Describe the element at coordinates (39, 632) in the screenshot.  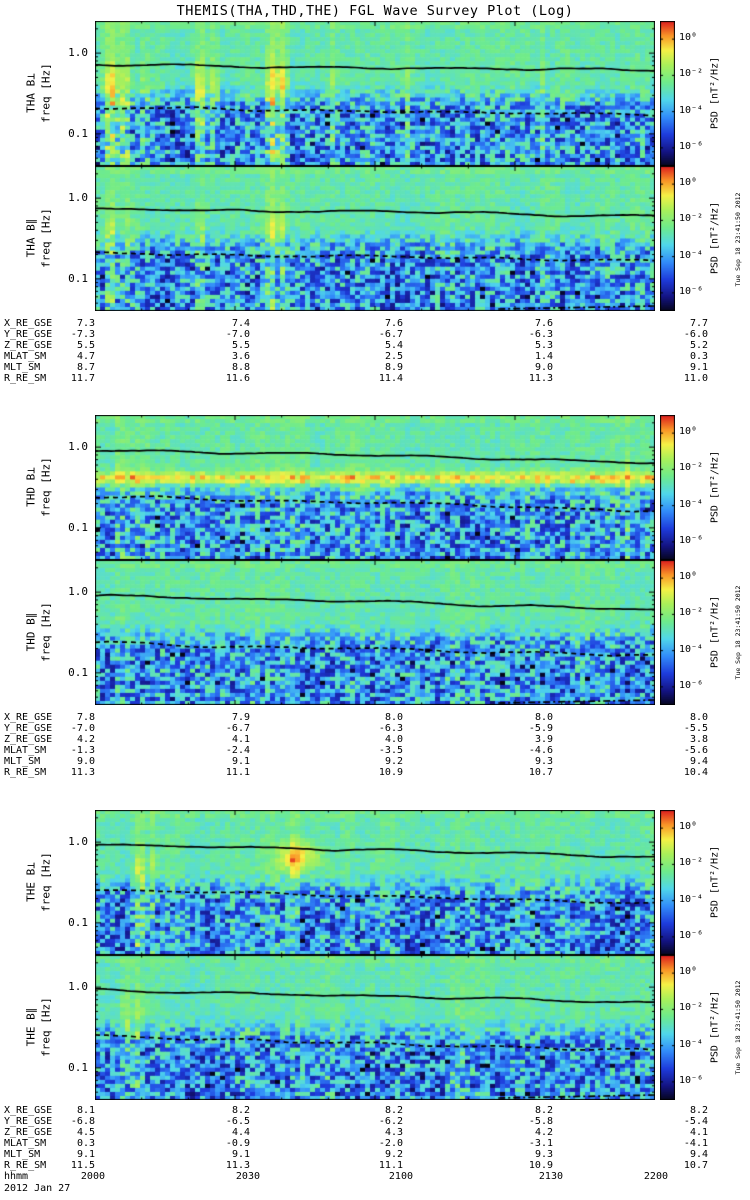
I see `y-axis-label-group: THD B∥ freq [Hz]` at that location.